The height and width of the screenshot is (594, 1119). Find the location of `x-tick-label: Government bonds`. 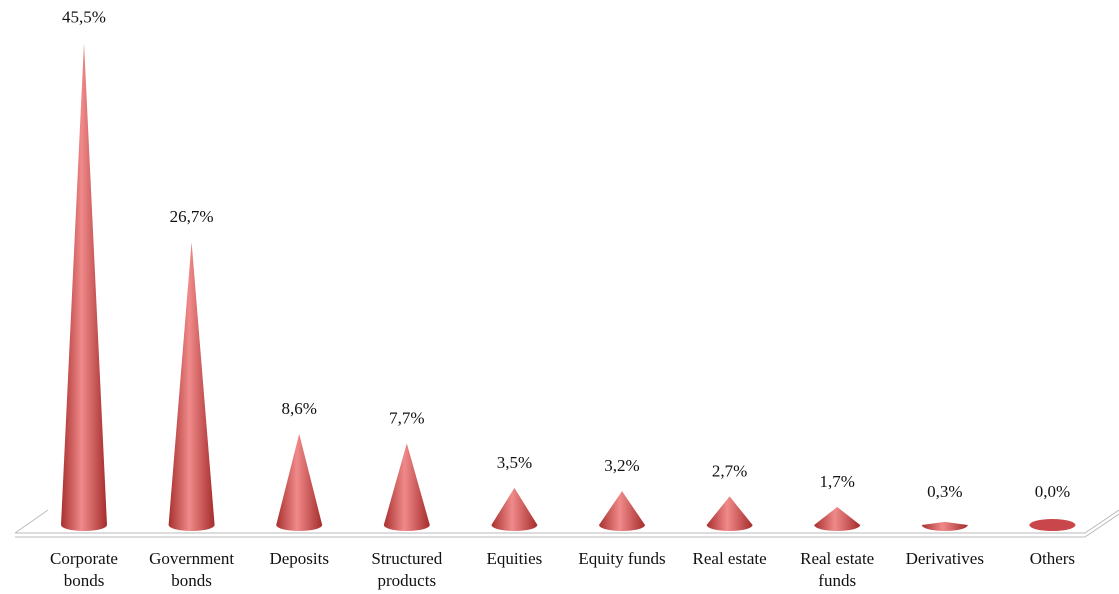

x-tick-label: Government bonds is located at coordinates (192, 569).